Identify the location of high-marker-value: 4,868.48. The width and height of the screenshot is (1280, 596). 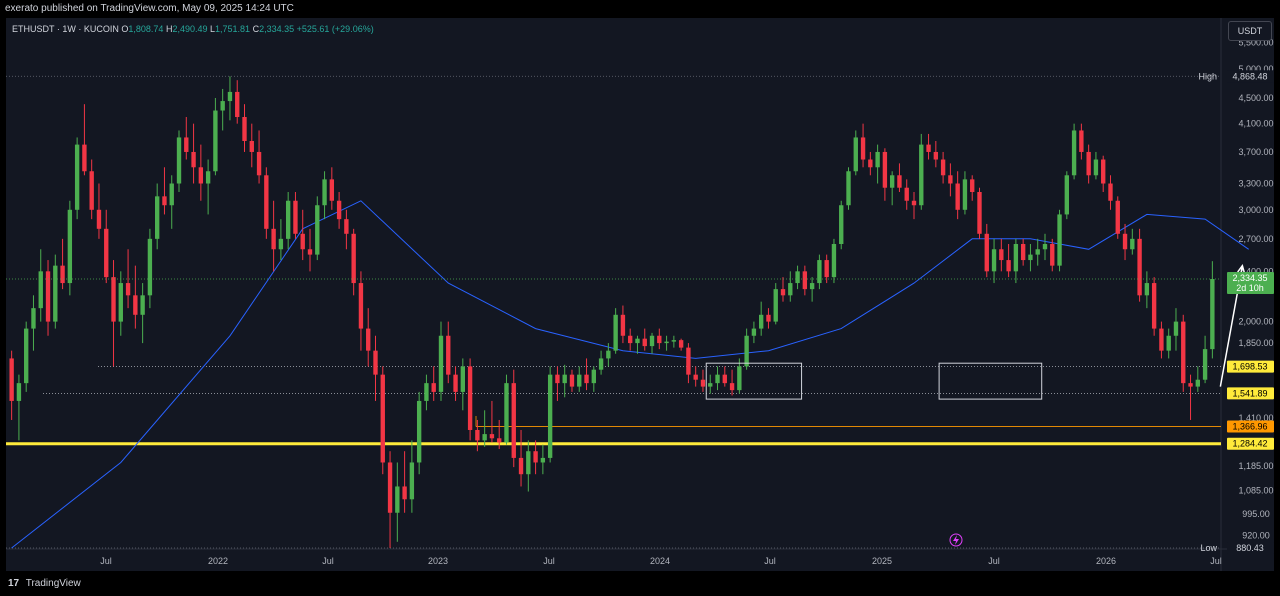
(1250, 76).